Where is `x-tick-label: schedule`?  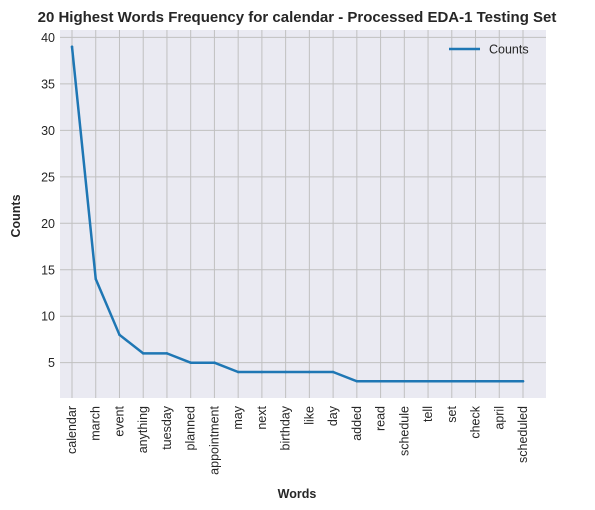
x-tick-label: schedule is located at coordinates (404, 431).